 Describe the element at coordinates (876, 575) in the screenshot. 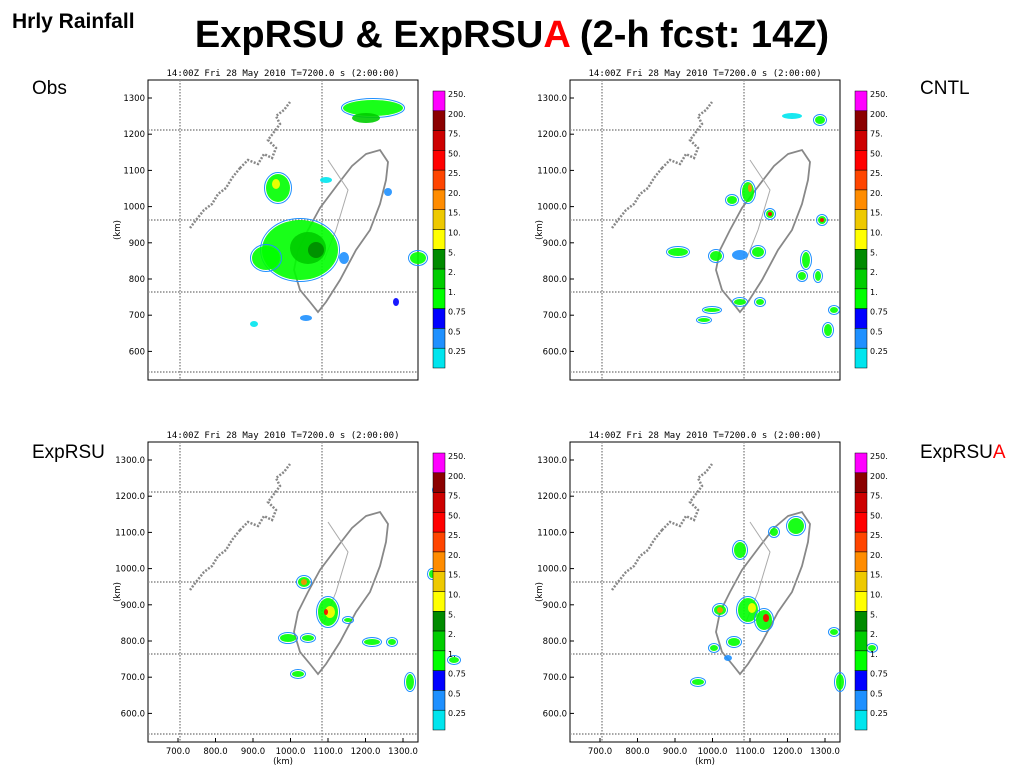

I see `colorbar-label: 15.` at that location.